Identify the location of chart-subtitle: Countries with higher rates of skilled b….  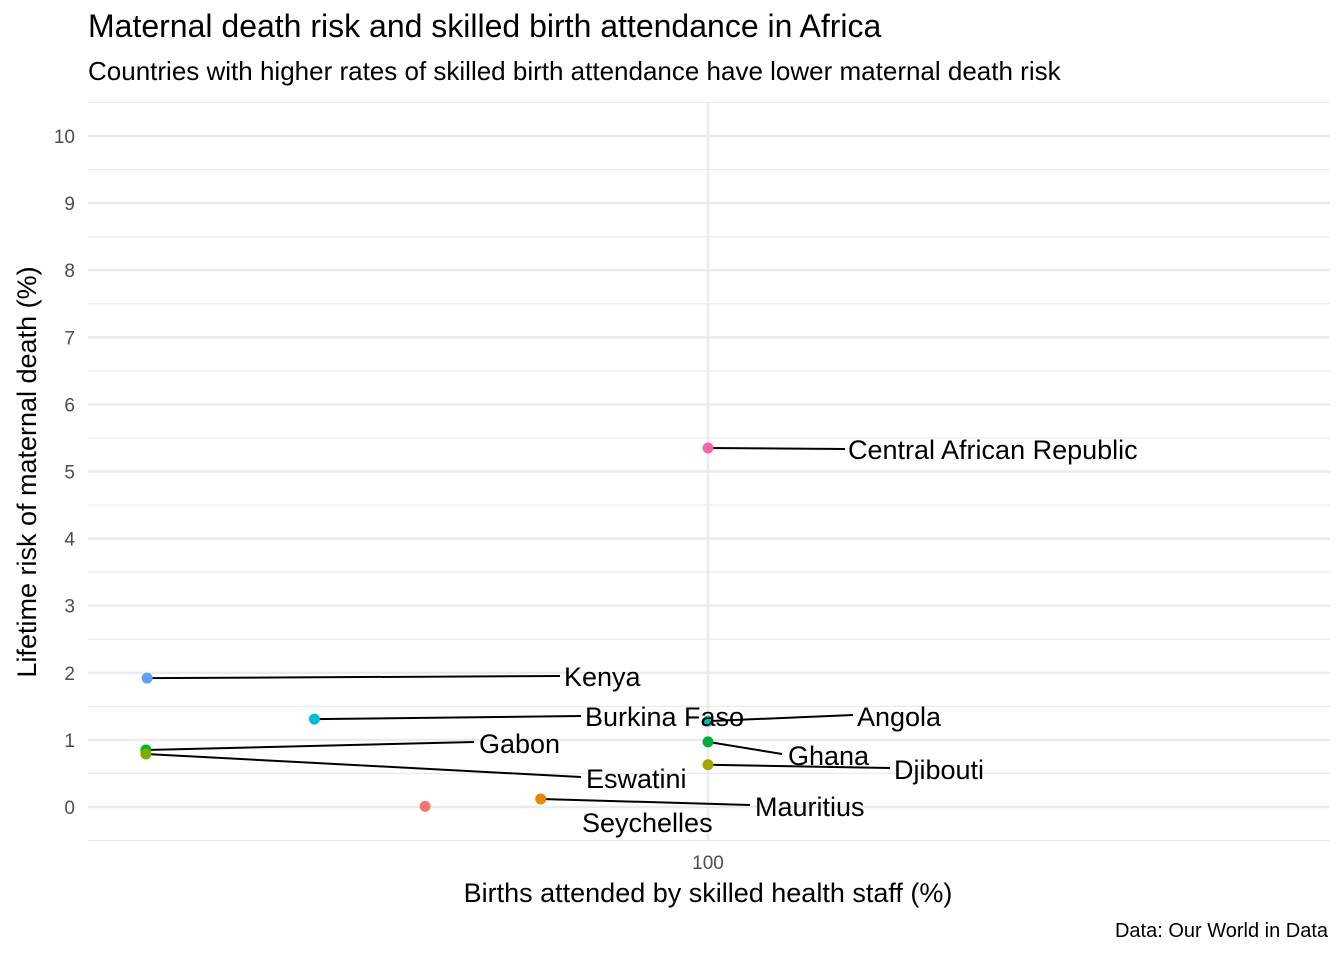
(574, 71).